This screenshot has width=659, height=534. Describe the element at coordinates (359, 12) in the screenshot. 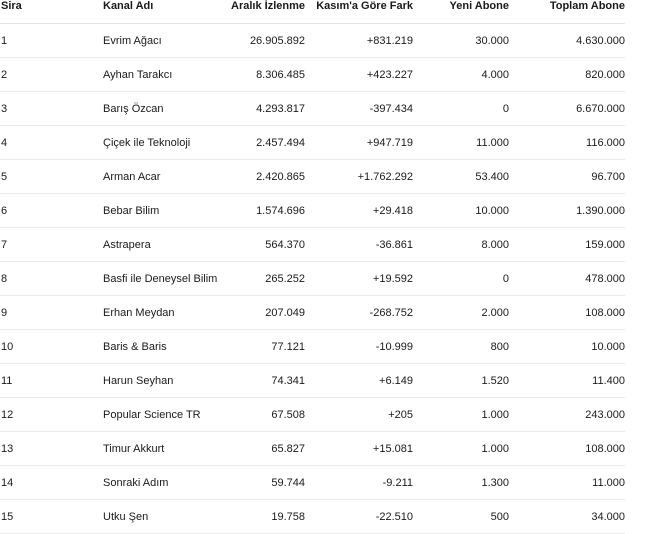

I see `header-diff: Kasım'a Göre Fark` at that location.